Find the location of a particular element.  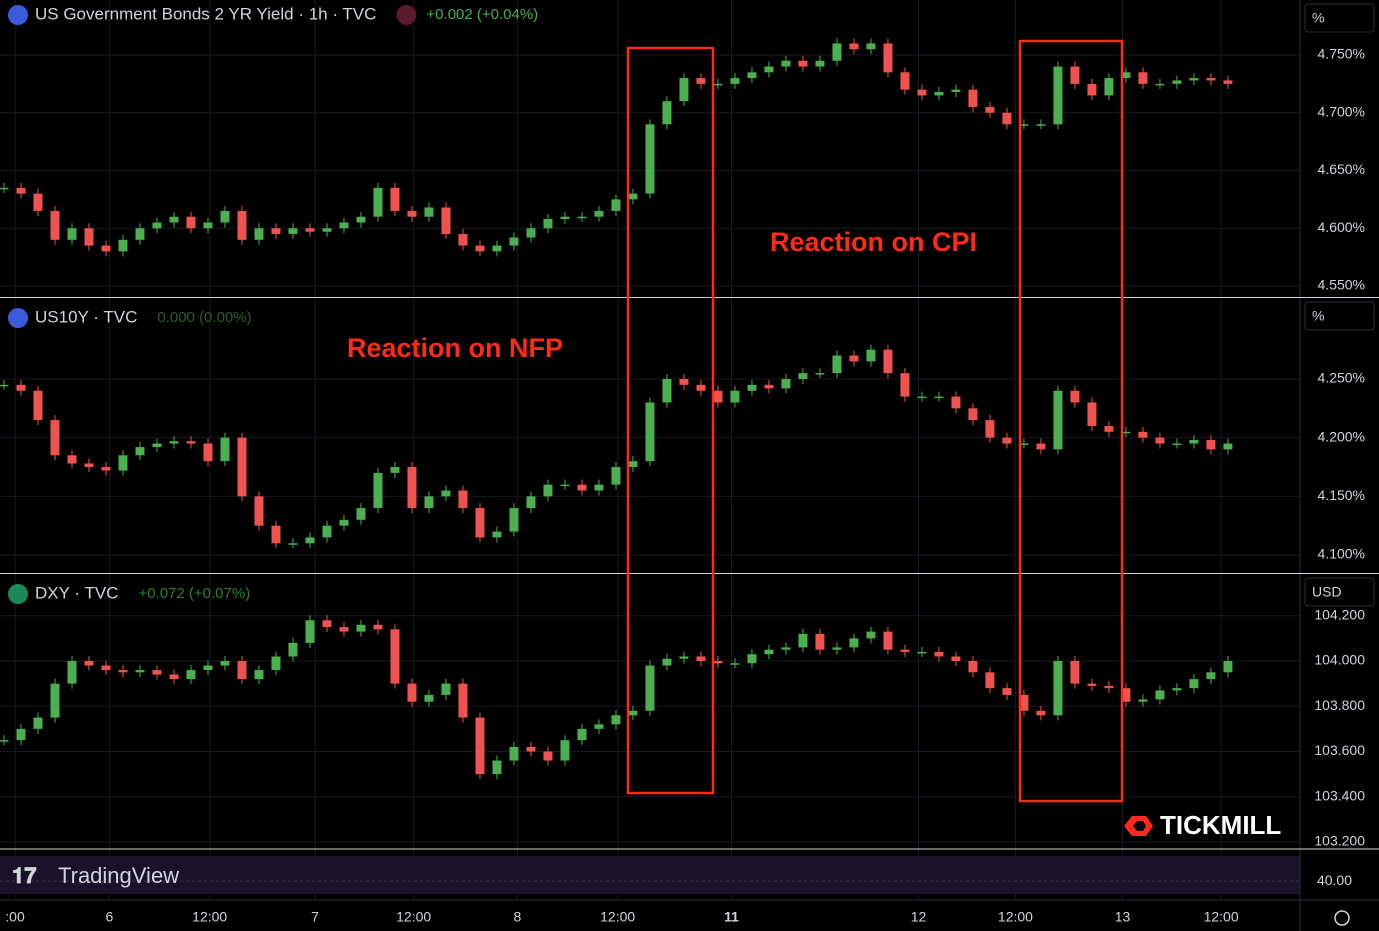

series-change: 0.000 (0.00%) is located at coordinates (204, 317).